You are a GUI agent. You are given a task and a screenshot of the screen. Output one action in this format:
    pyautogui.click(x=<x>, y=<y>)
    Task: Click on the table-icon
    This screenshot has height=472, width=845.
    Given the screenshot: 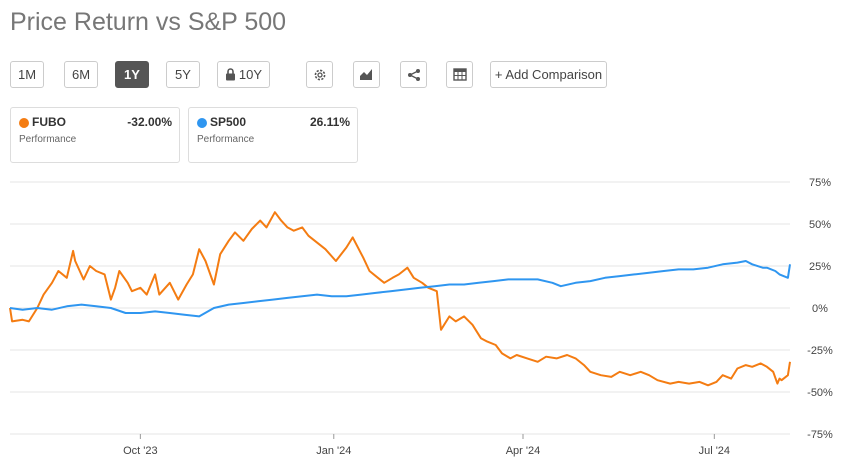 What is the action you would take?
    pyautogui.click(x=459, y=74)
    